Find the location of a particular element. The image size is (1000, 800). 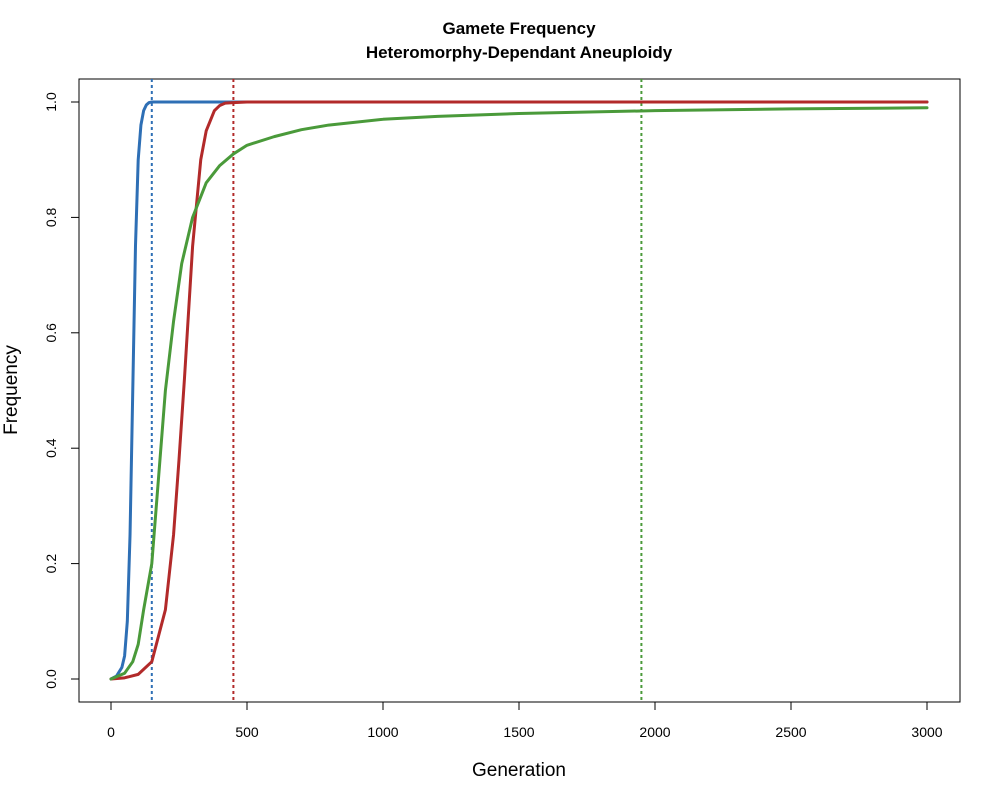

y-tick-label: 0.2 is located at coordinates (51, 564).